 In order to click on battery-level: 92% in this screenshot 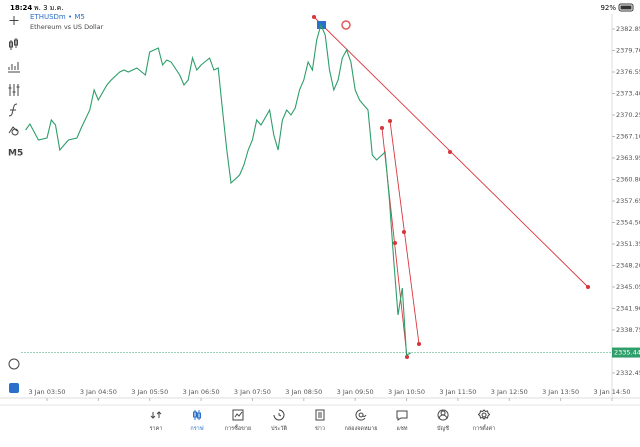, I will do `click(608, 8)`.